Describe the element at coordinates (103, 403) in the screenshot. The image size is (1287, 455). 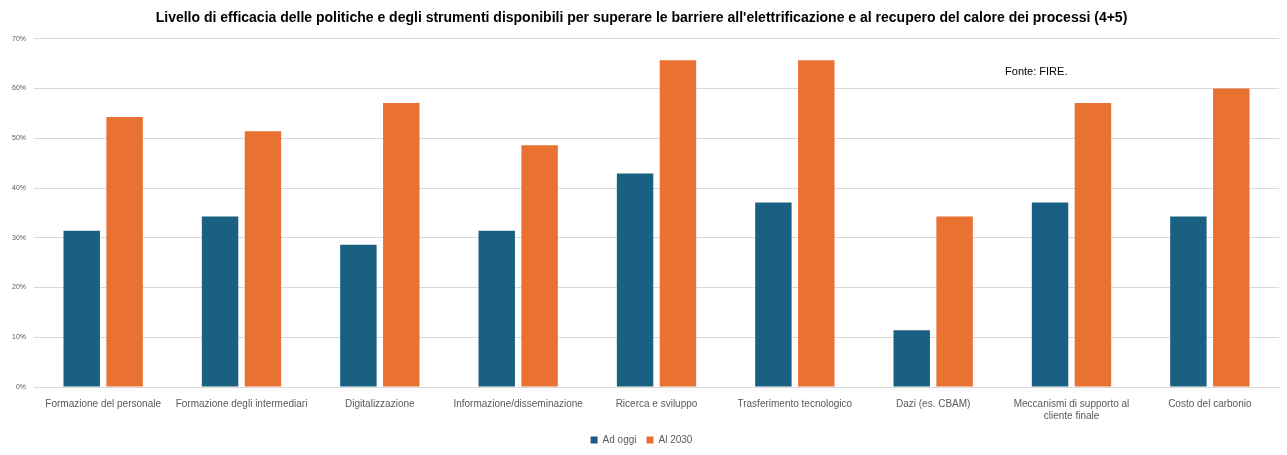
I see `x-tick-label: Formazione del personale` at that location.